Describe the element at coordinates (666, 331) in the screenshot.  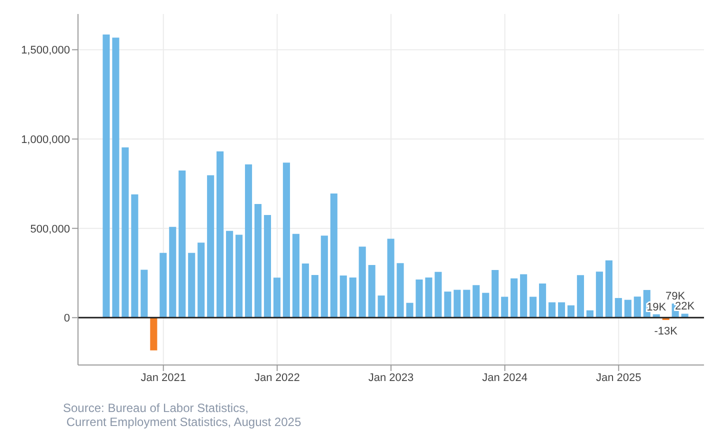
I see `data-label: -13K` at that location.